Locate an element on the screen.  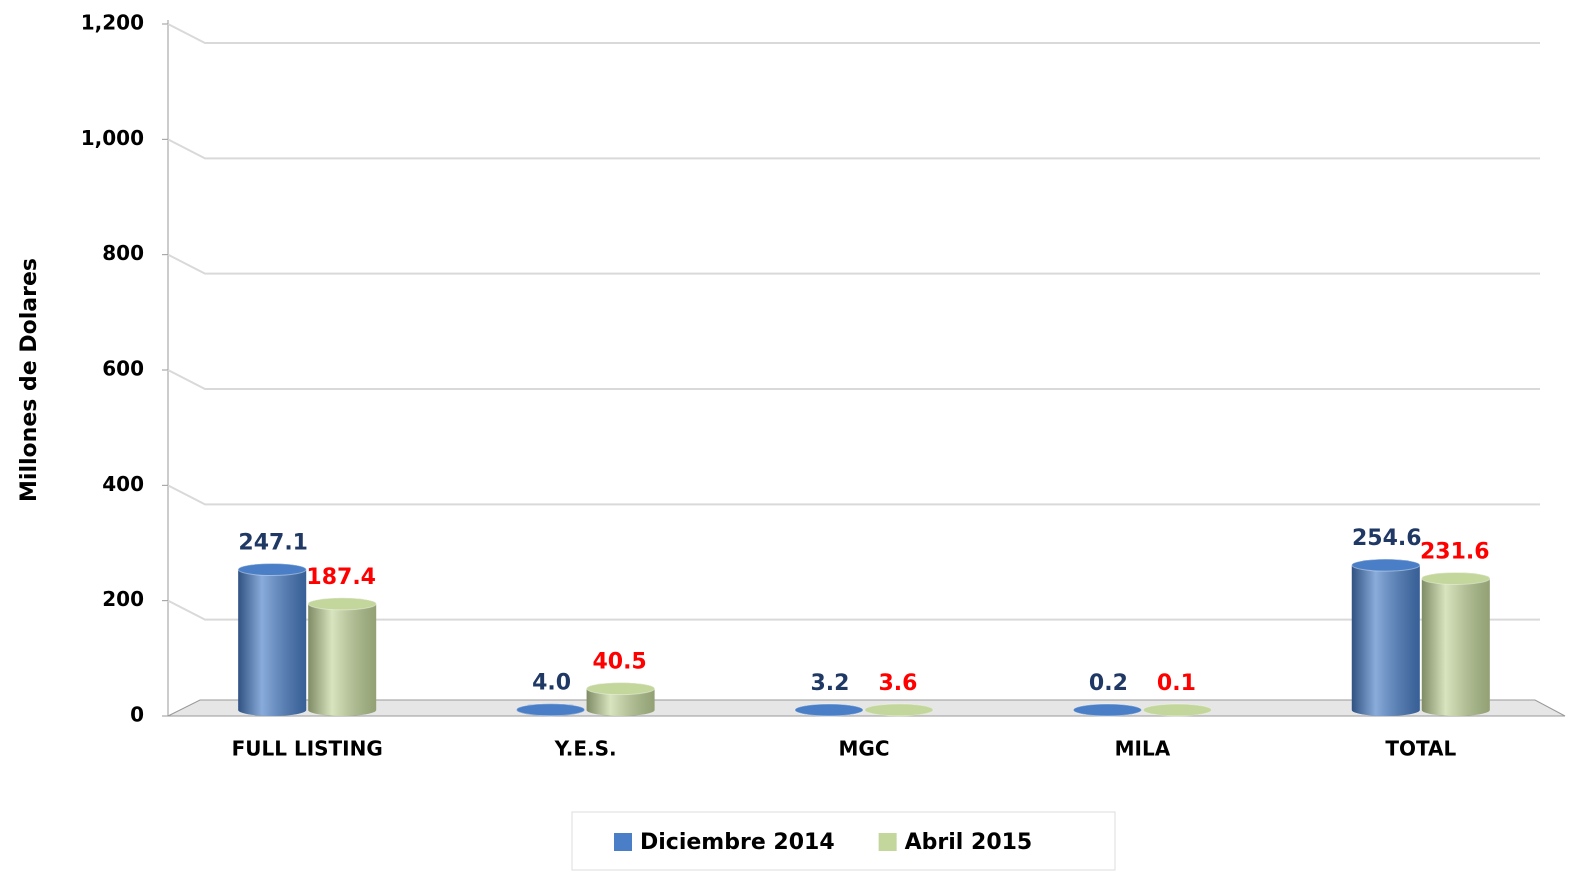
value-label: 187.4 is located at coordinates (341, 577).